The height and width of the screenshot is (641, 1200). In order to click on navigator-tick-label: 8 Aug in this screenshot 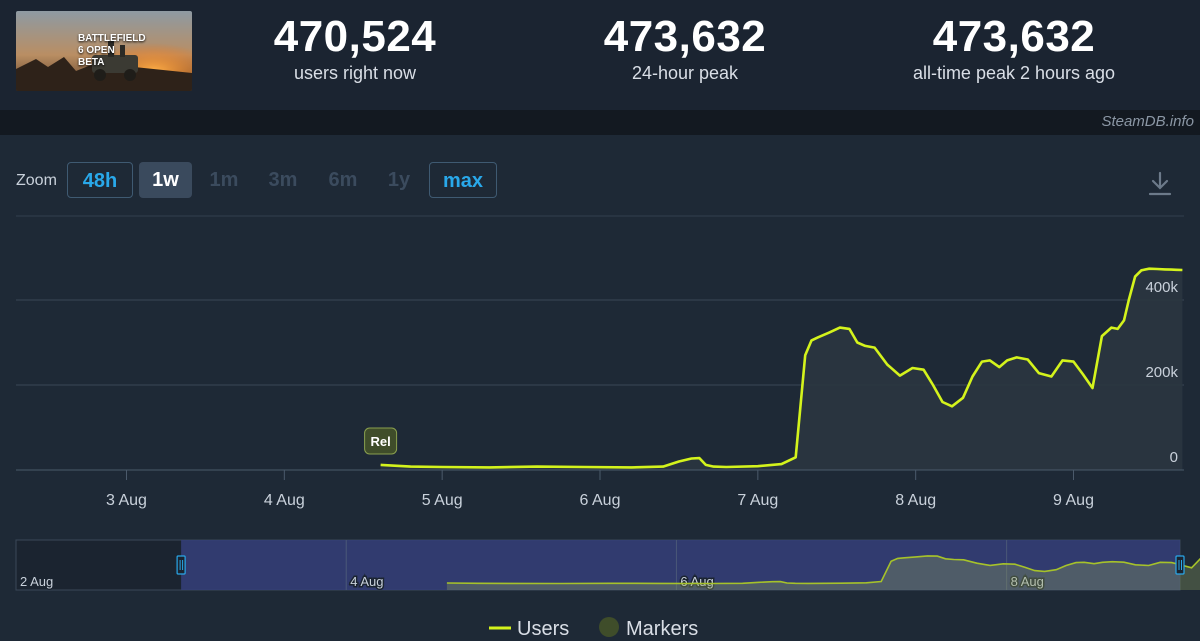, I will do `click(1027, 581)`.